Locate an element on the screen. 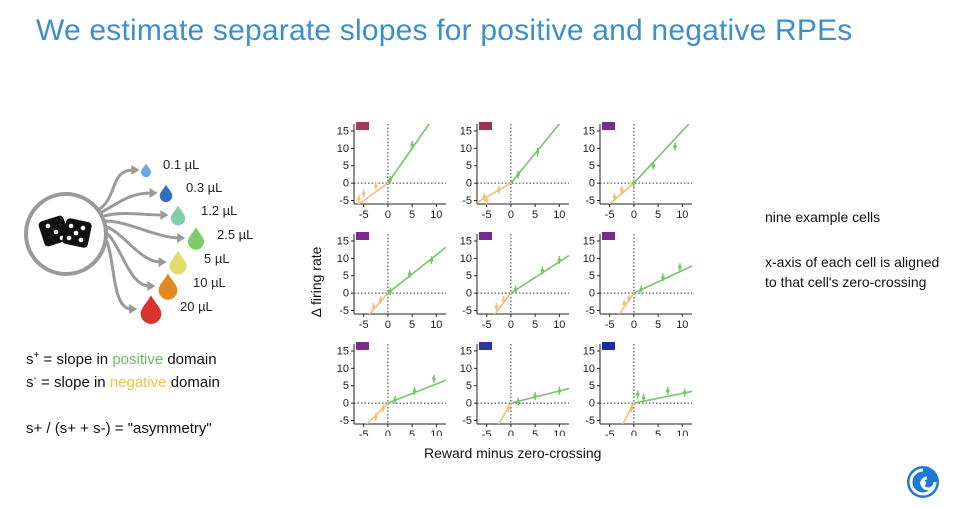 The height and width of the screenshot is (508, 956). s-plus-symbol: s is located at coordinates (30, 359).